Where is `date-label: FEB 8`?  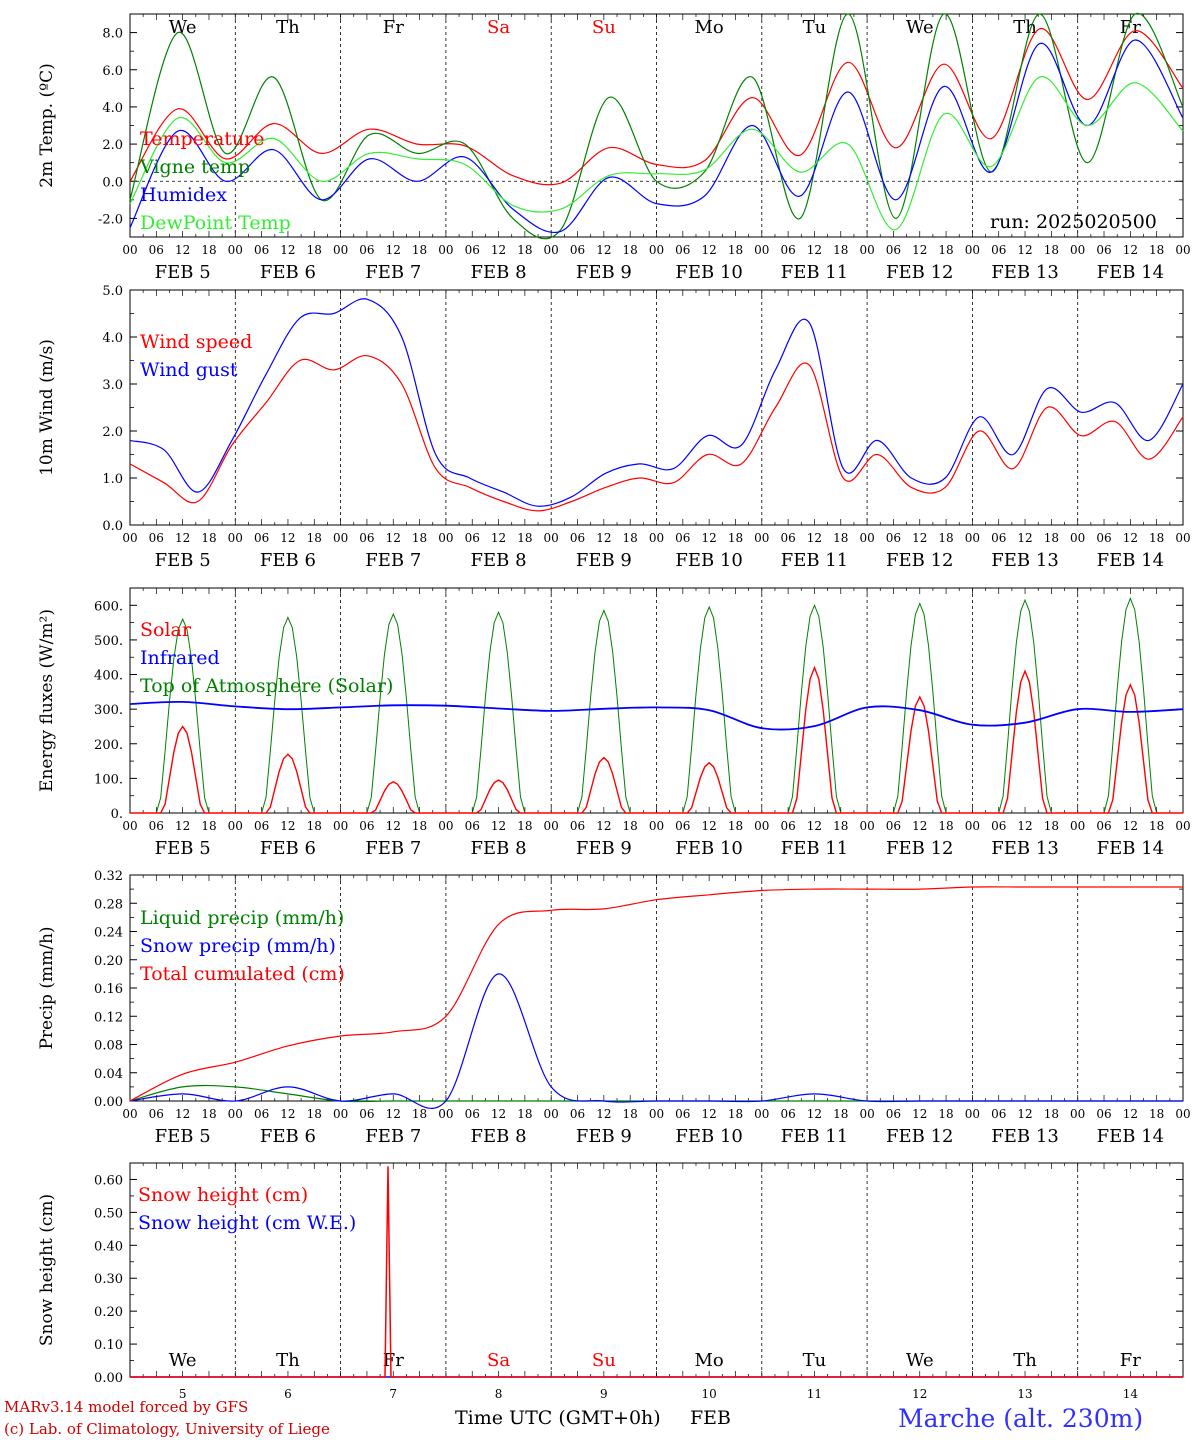 date-label: FEB 8 is located at coordinates (499, 272).